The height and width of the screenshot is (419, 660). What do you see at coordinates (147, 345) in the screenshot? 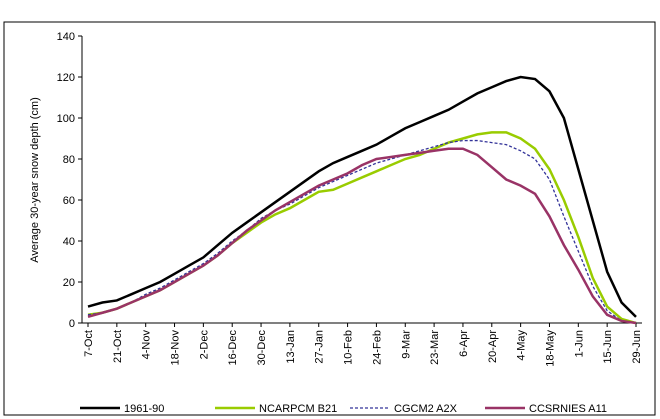
I see `x-tick-label: 4-Nov` at bounding box center [147, 345].